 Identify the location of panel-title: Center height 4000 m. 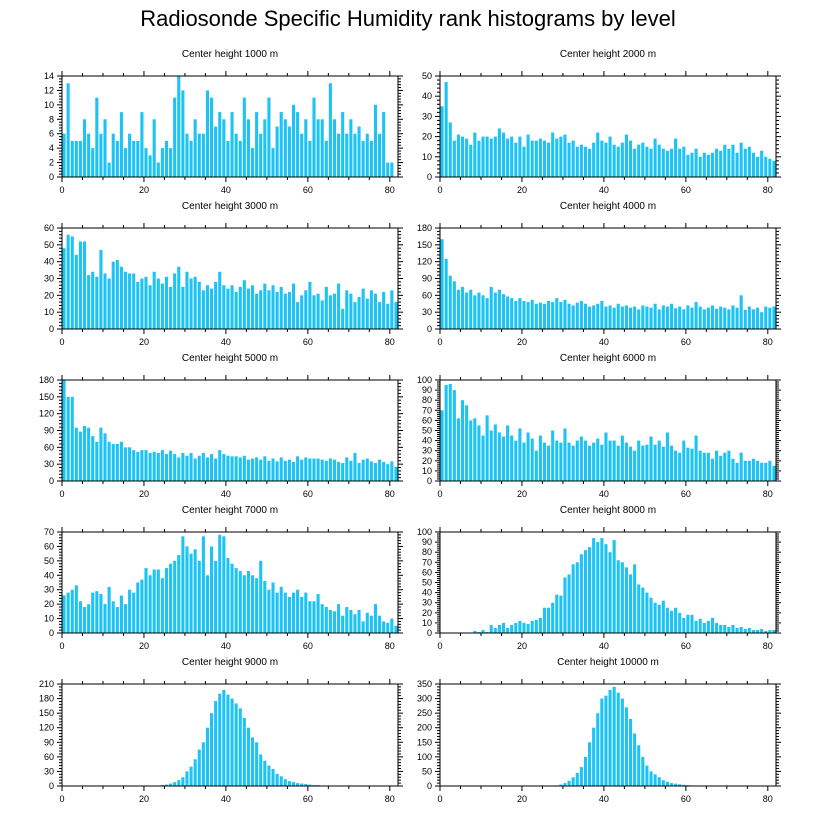
(608, 206).